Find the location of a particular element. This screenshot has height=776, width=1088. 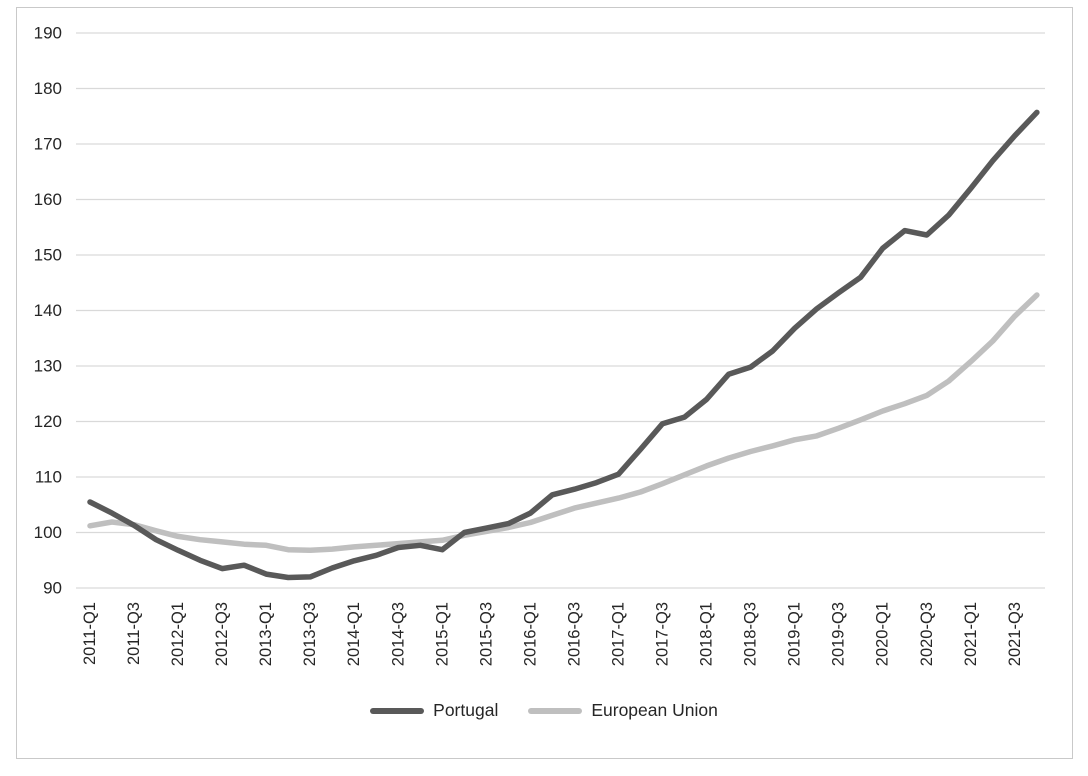

y-tick-label: 170 is located at coordinates (48, 144).